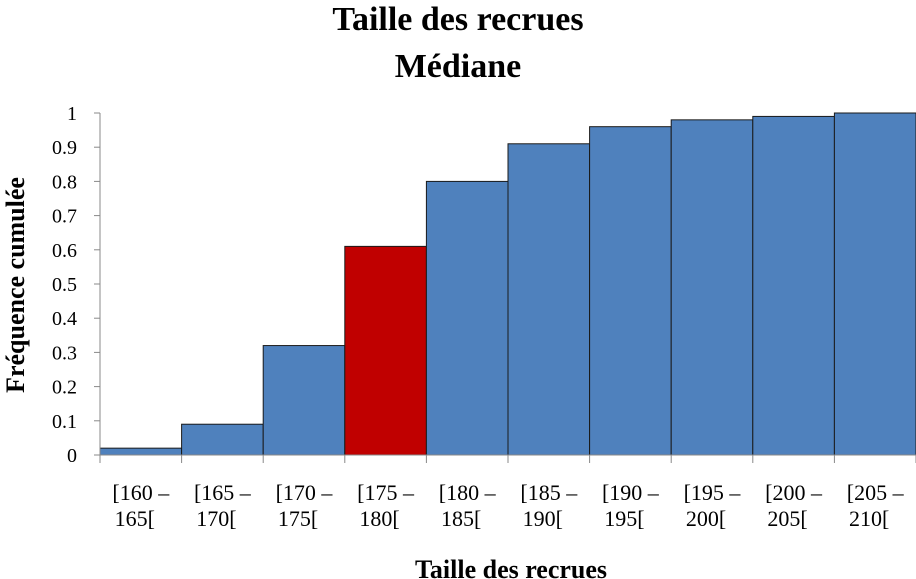 This screenshot has width=916, height=579. Describe the element at coordinates (706, 518) in the screenshot. I see `x-tick-label: 200[` at that location.